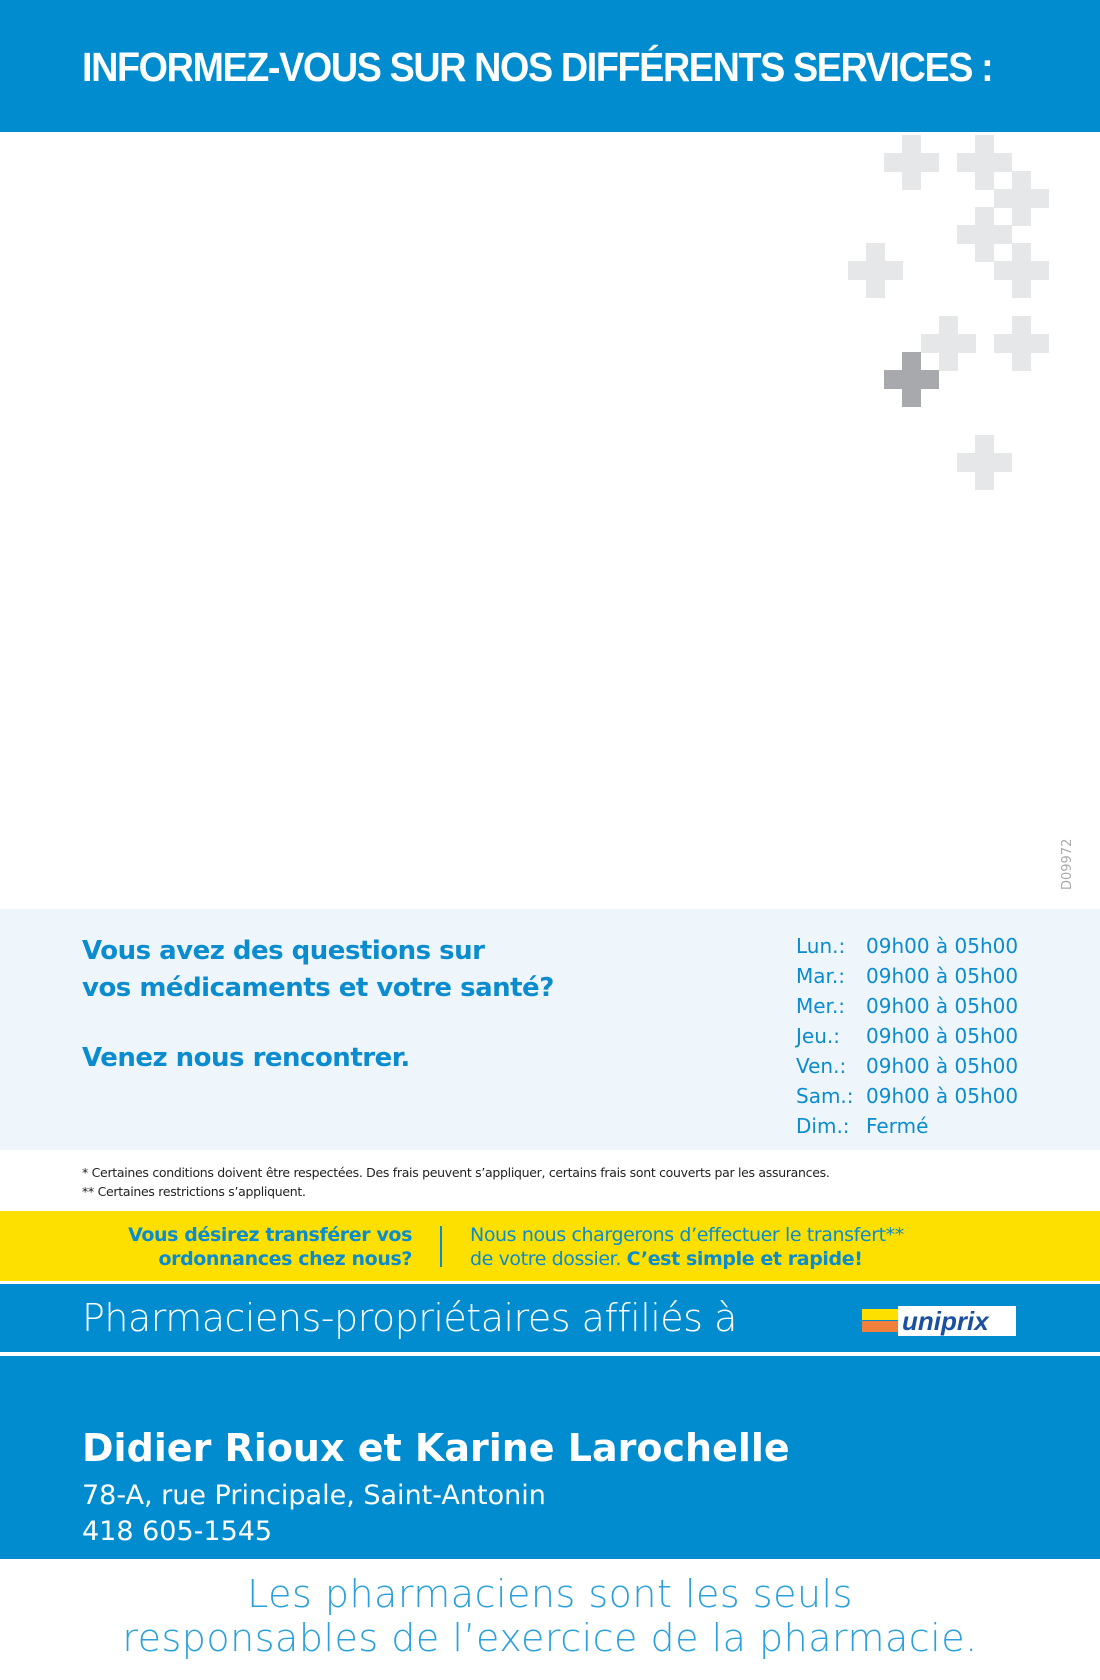  What do you see at coordinates (194, 1191) in the screenshot?
I see `footnote: ** Certaines restrictions s’appliquent.` at bounding box center [194, 1191].